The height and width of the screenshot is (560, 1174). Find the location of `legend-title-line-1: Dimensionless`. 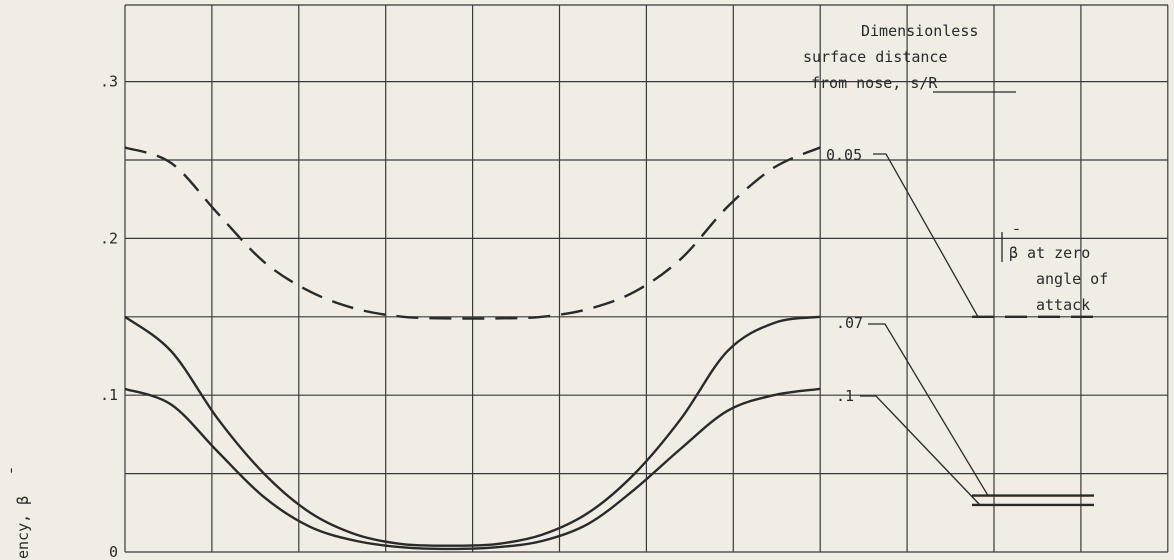

legend-title-line-1: Dimensionless is located at coordinates (919, 31).